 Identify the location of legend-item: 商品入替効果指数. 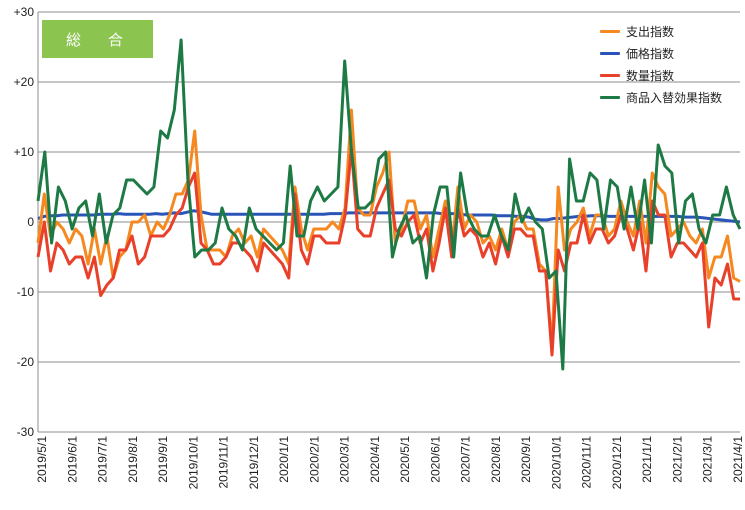
(661, 97).